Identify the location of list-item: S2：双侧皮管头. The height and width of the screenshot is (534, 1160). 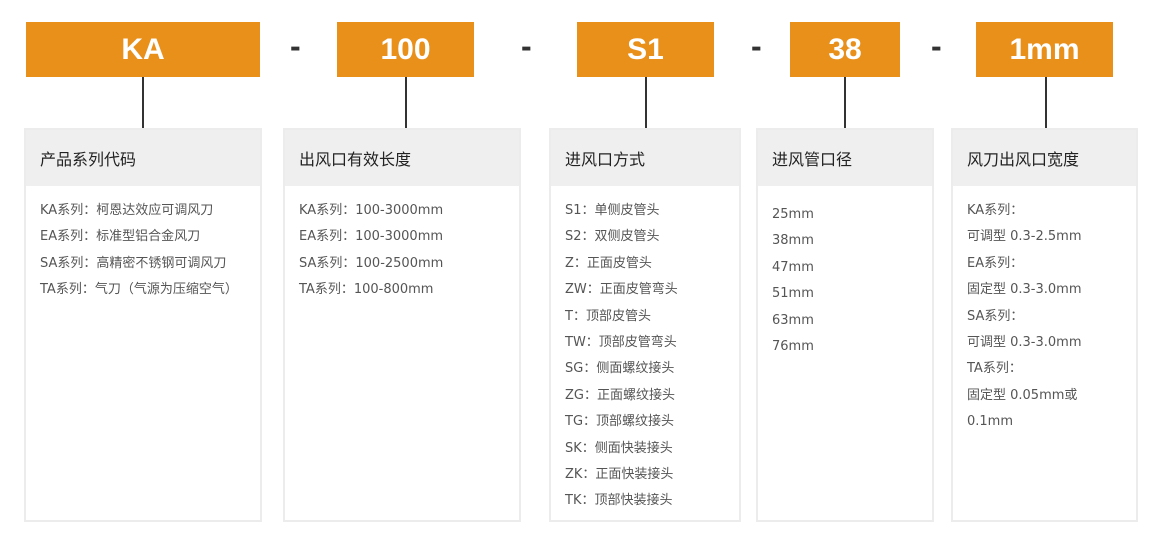
(612, 237).